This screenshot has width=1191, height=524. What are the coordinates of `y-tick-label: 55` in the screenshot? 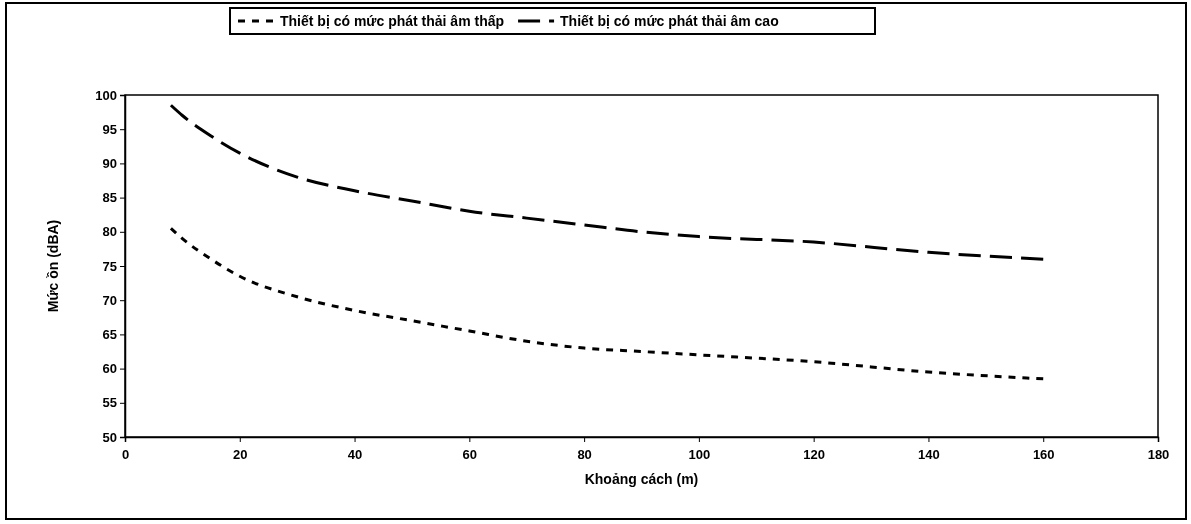 It's located at (109, 403).